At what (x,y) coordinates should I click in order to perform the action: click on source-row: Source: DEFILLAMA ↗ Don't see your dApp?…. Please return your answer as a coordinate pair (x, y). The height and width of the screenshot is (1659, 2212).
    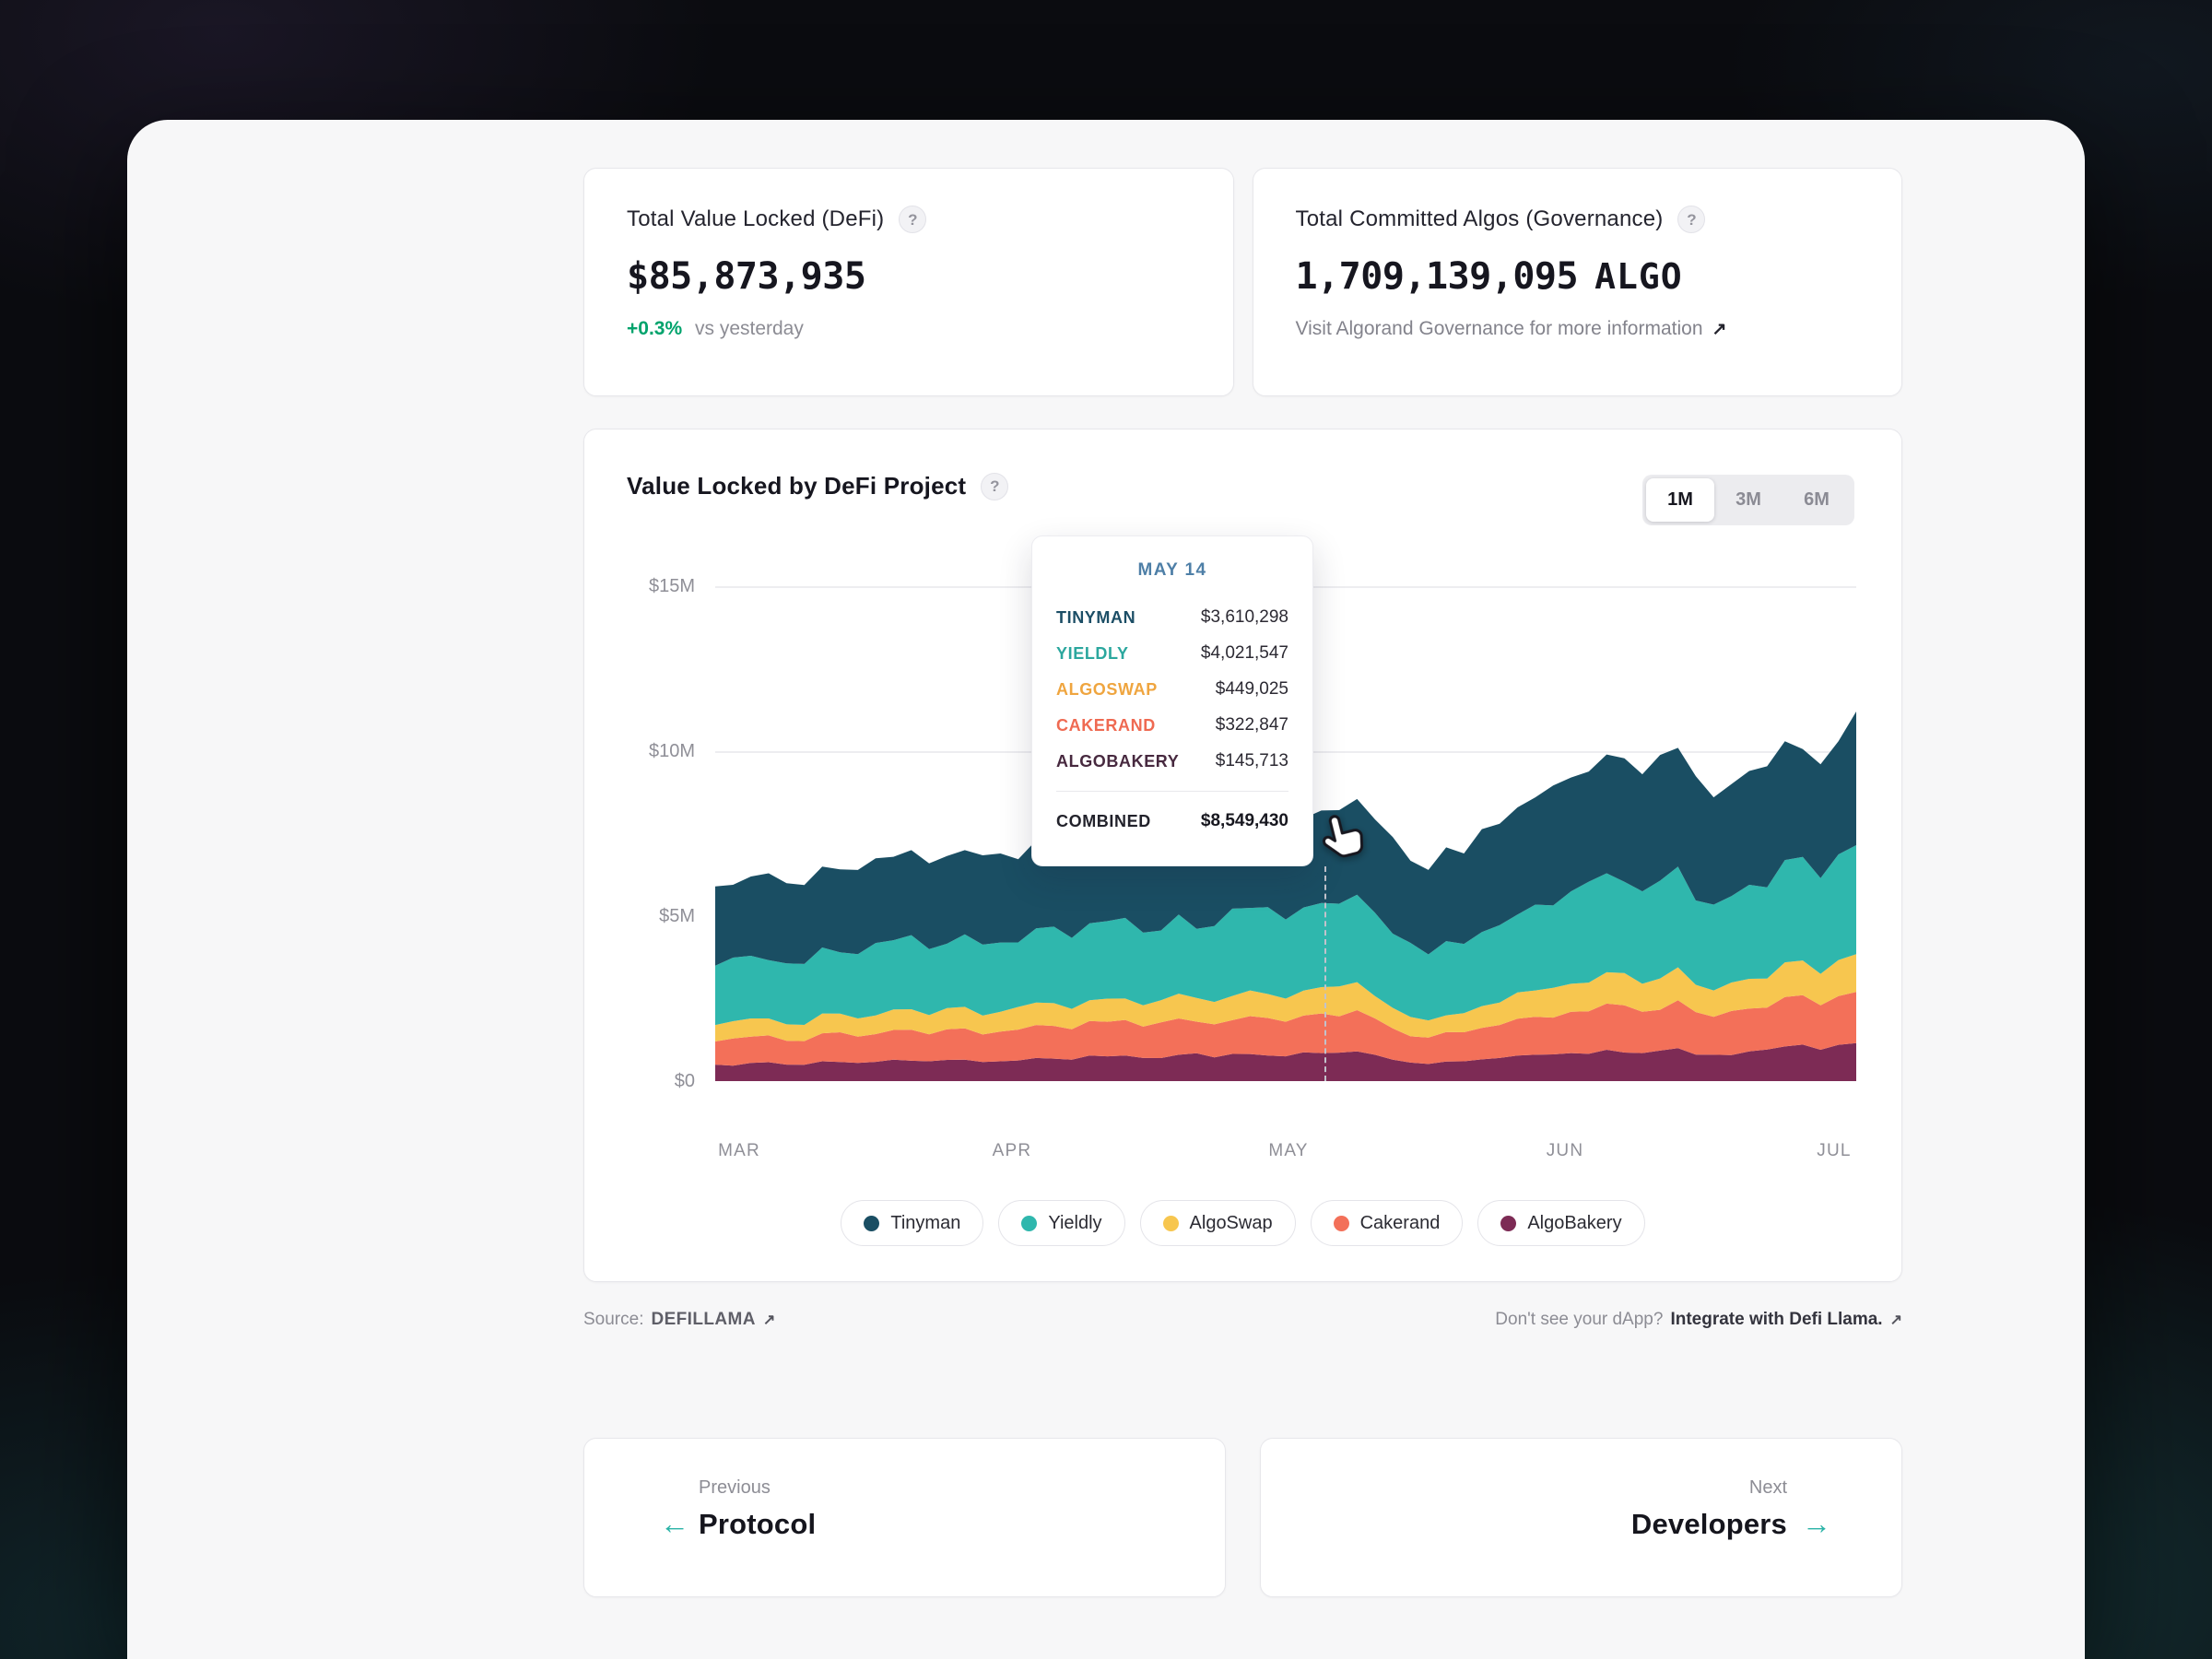
    Looking at the image, I should click on (1242, 1320).